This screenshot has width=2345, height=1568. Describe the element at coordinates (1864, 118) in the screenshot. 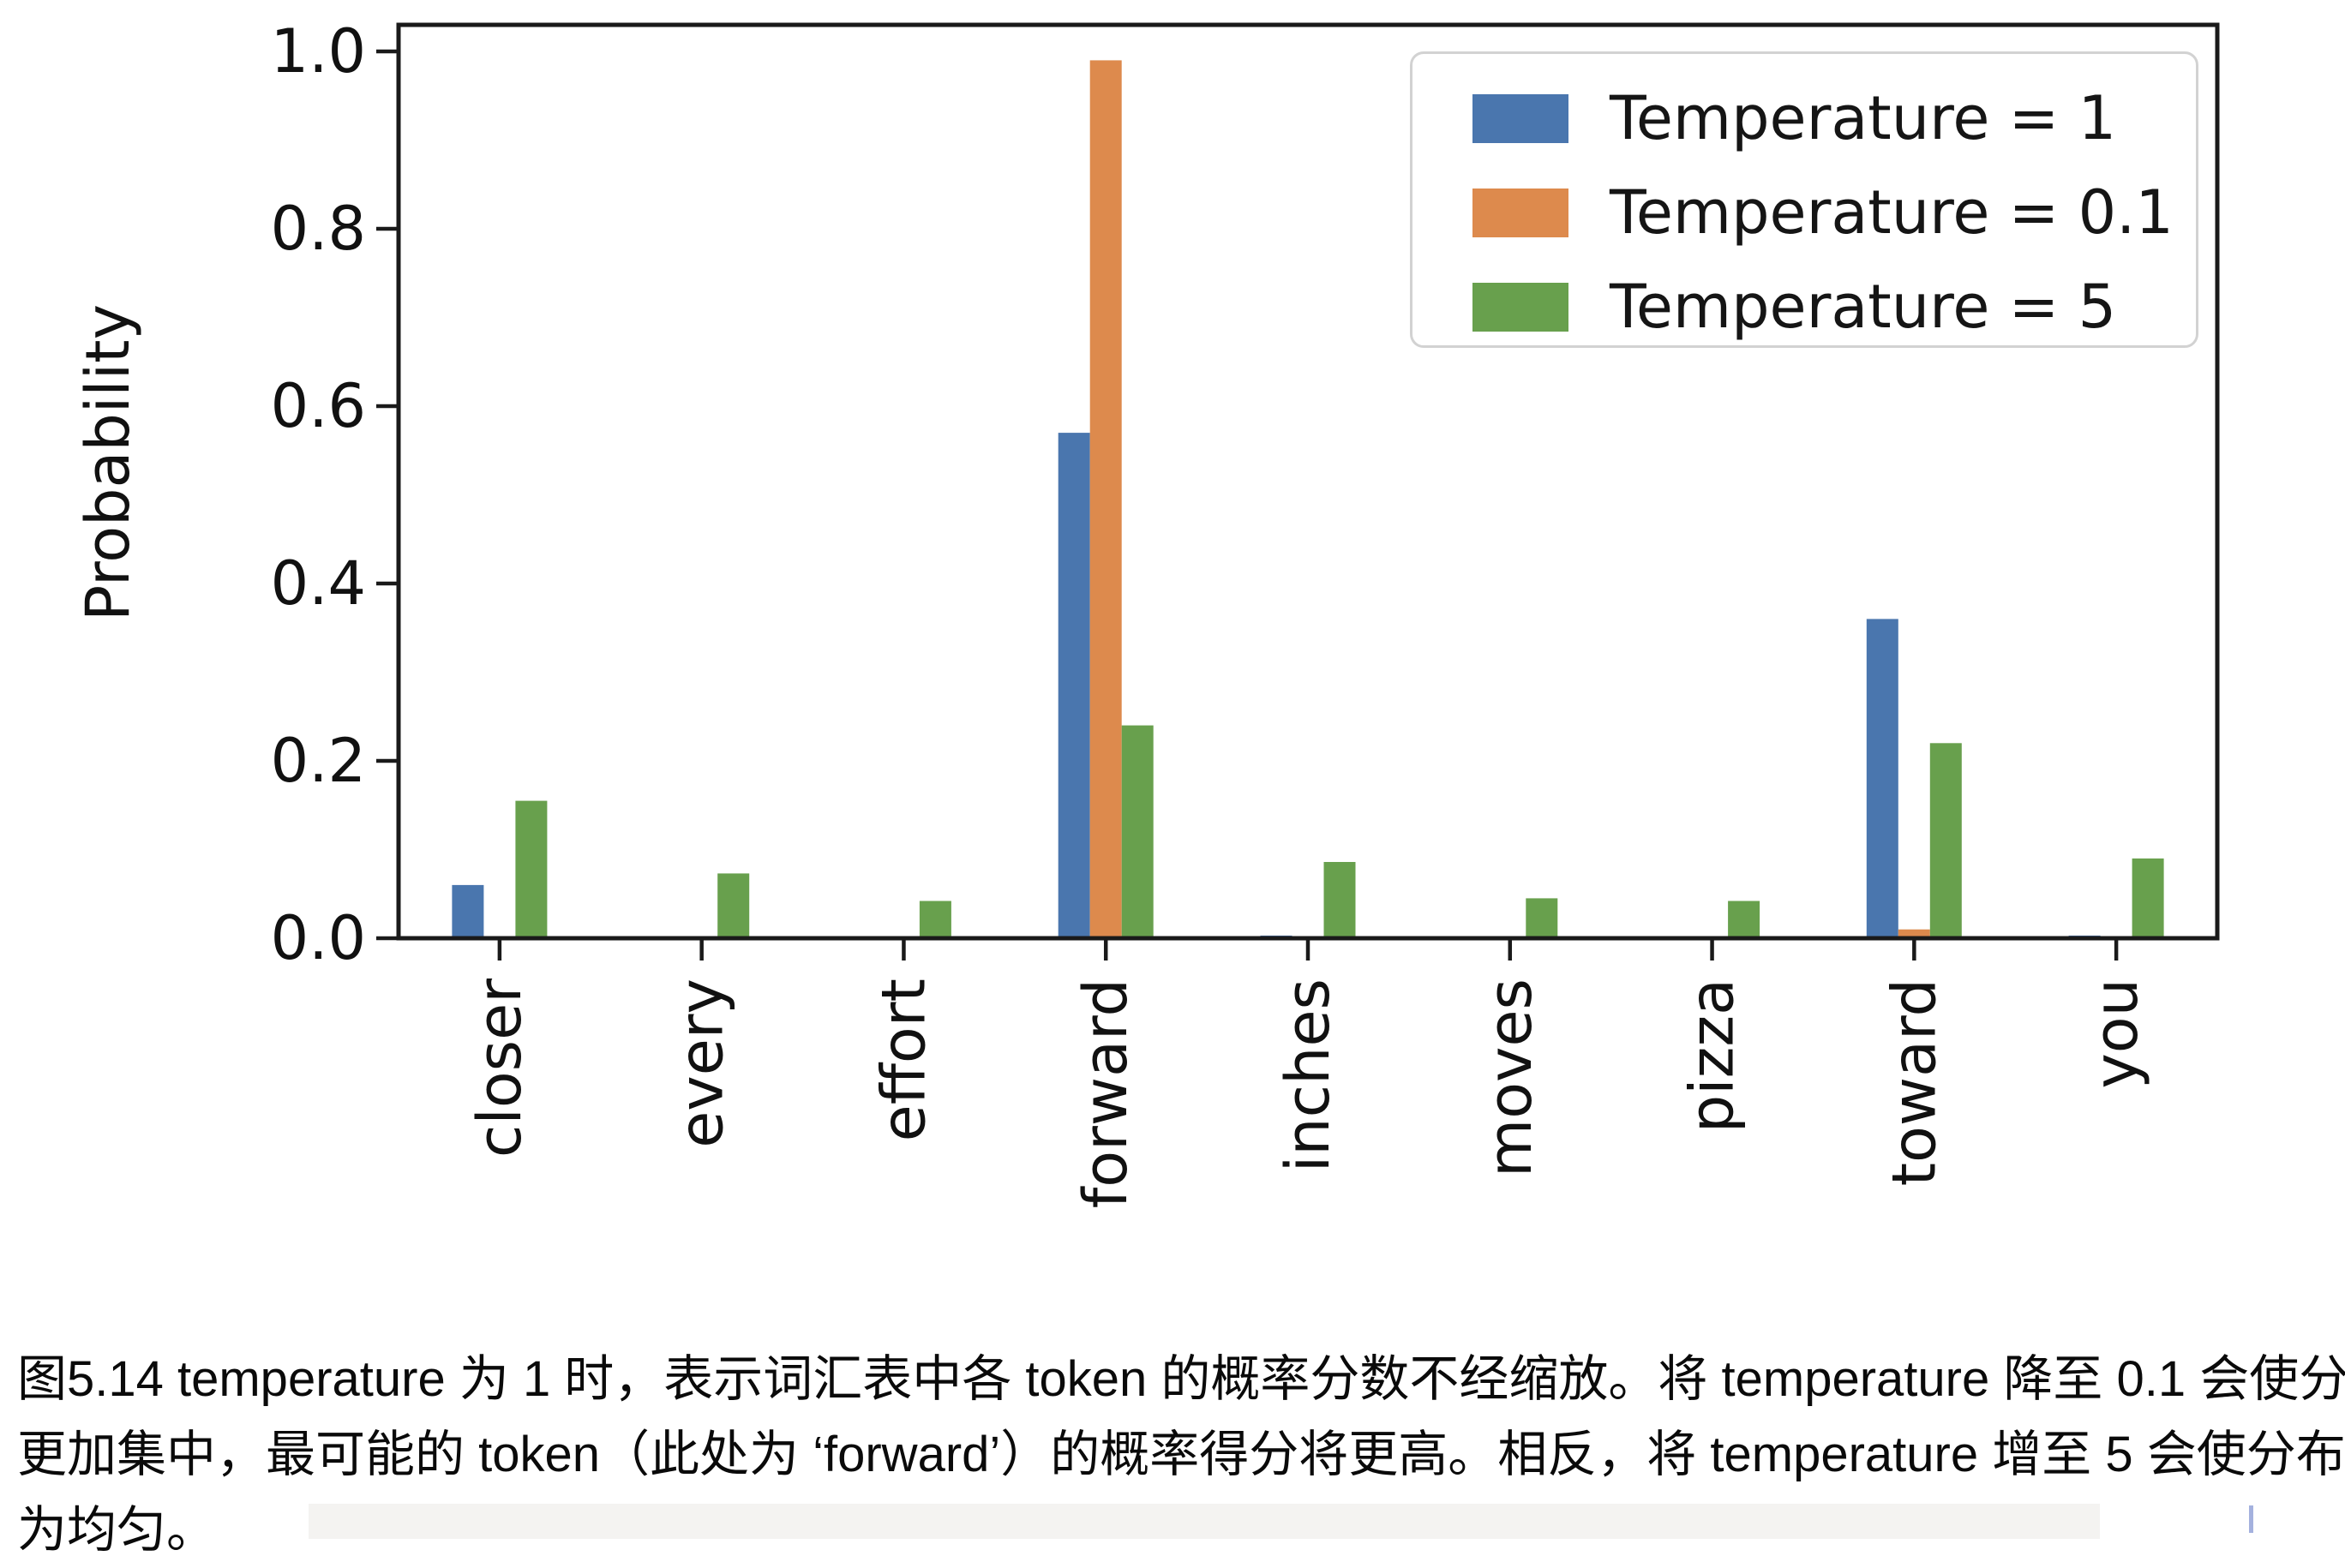

I see `legend-label: Temperature = 1` at that location.